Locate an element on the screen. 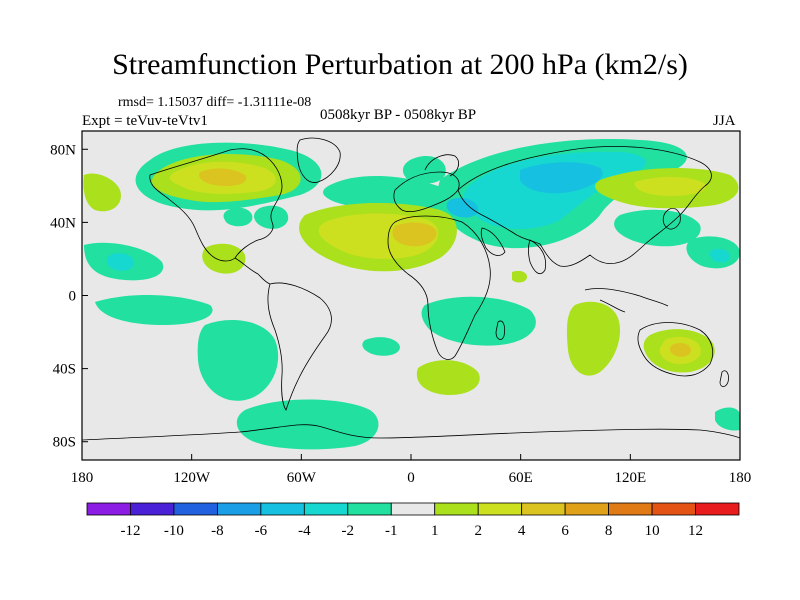  y-tick-label: 0 is located at coordinates (73, 297).